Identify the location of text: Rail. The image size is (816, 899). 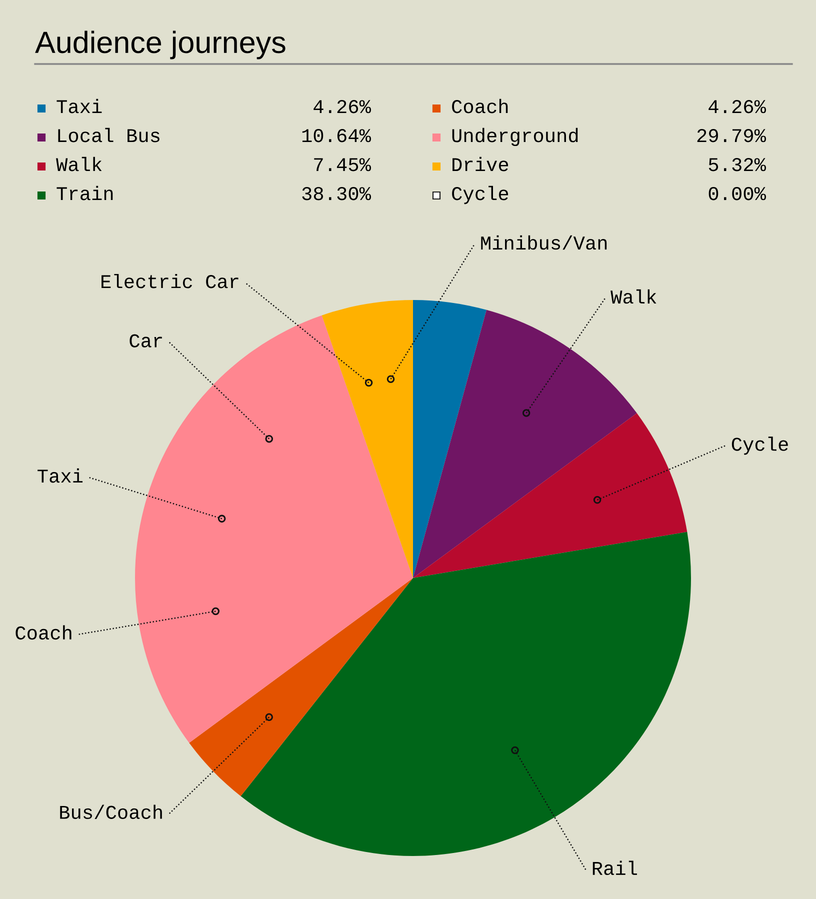
(614, 868).